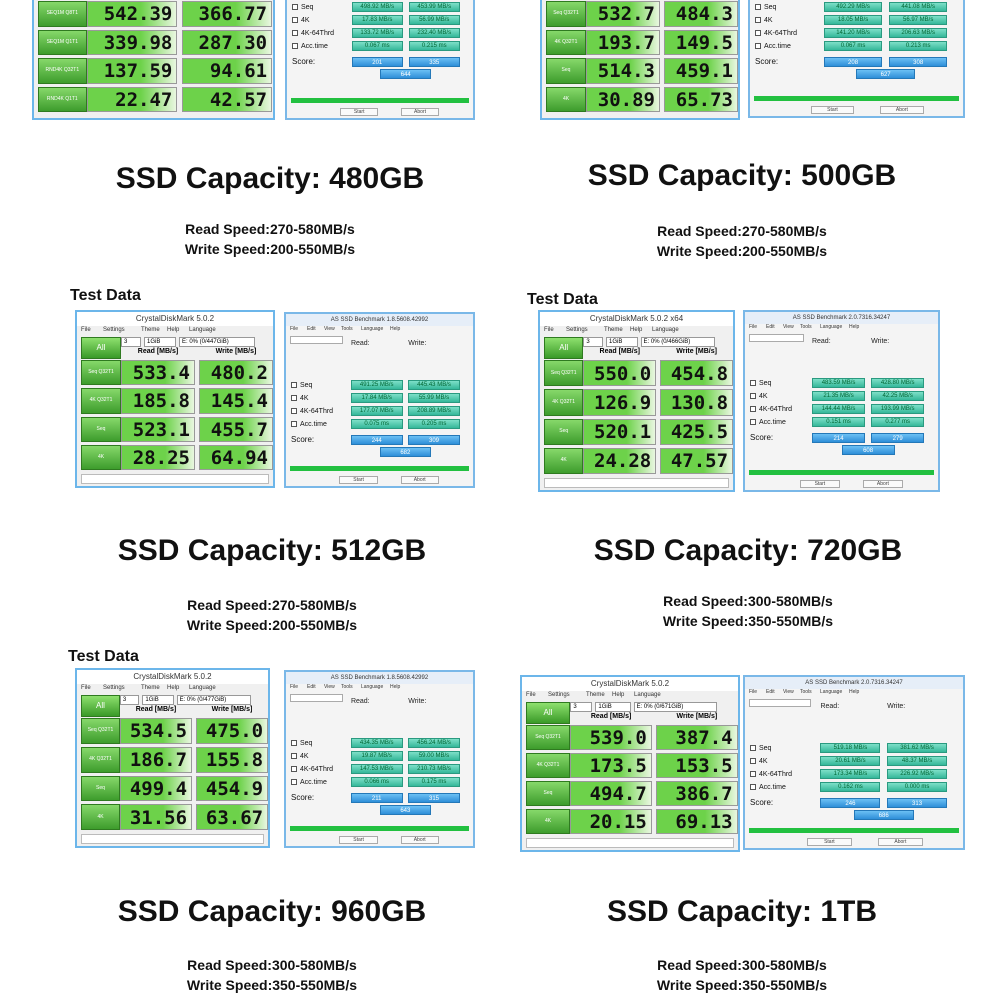 This screenshot has width=1000, height=1000. Describe the element at coordinates (563, 372) in the screenshot. I see `test-name: Seq Q32T1` at that location.